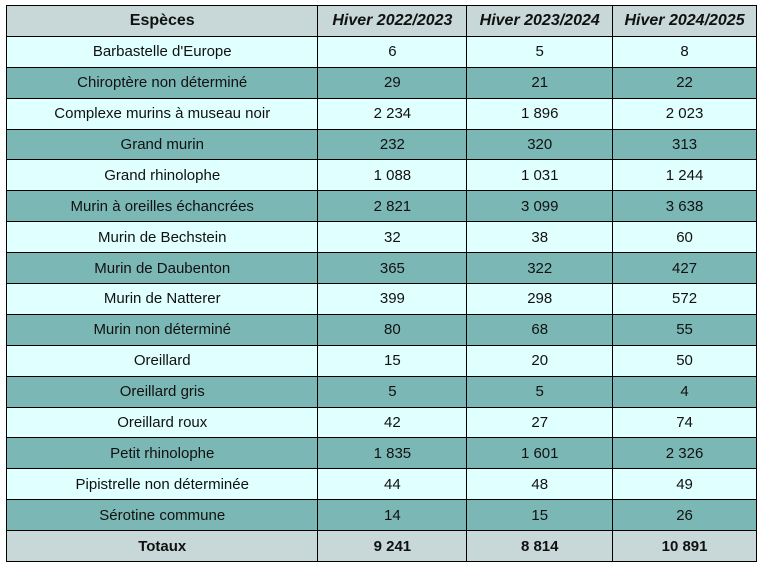  What do you see at coordinates (684, 82) in the screenshot?
I see `winter-2024-2025-cell: 22` at bounding box center [684, 82].